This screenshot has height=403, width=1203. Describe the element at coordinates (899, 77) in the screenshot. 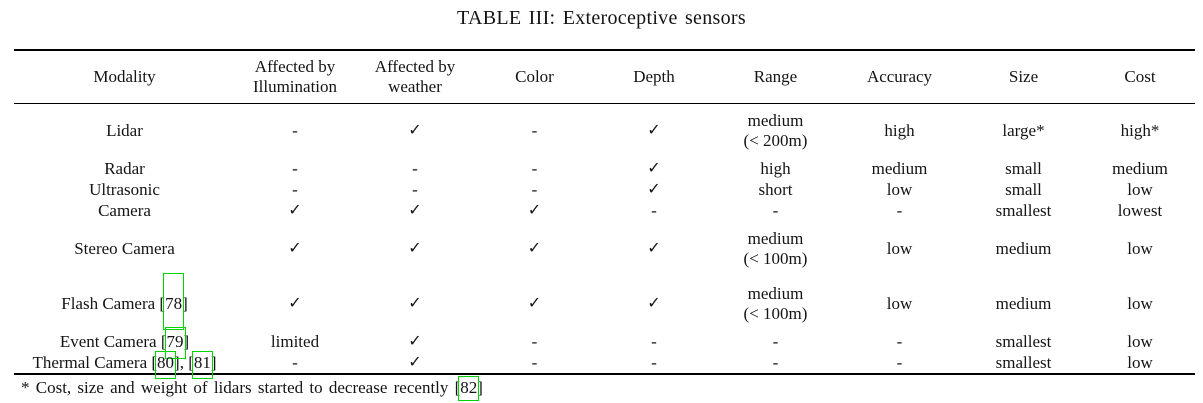

I see `column-header: Accuracy` at that location.